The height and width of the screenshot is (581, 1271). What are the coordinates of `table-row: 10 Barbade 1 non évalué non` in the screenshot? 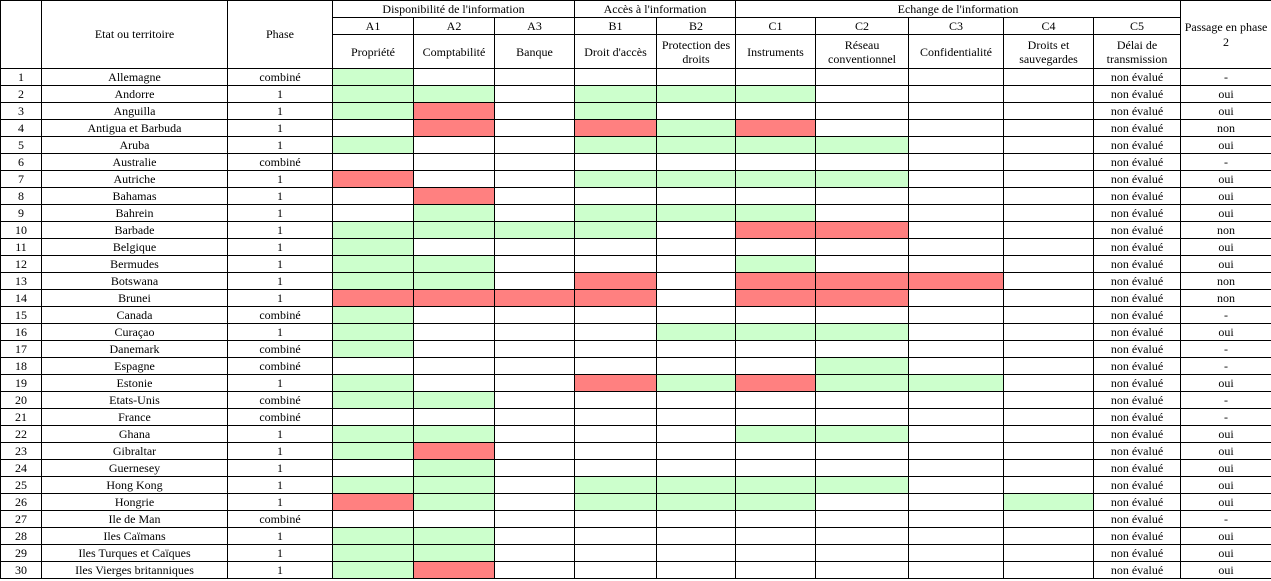 It's located at (635, 230).